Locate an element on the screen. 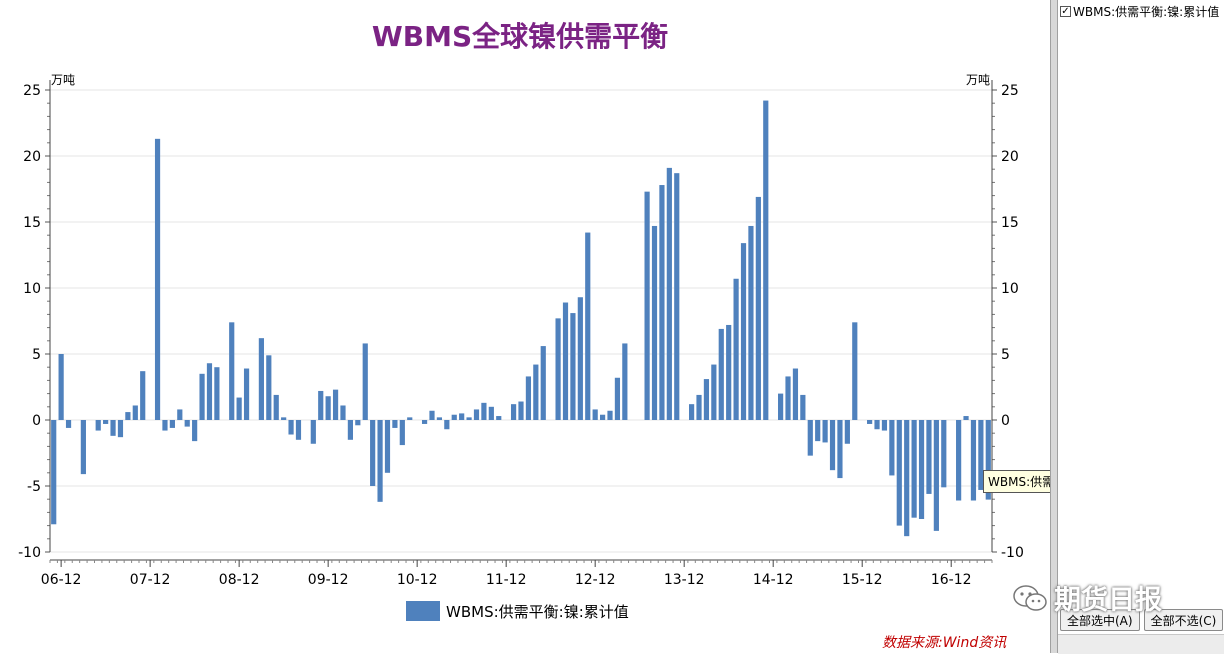 Image resolution: width=1224 pixels, height=654 pixels. y-tick-label-left: 20 is located at coordinates (32, 157).